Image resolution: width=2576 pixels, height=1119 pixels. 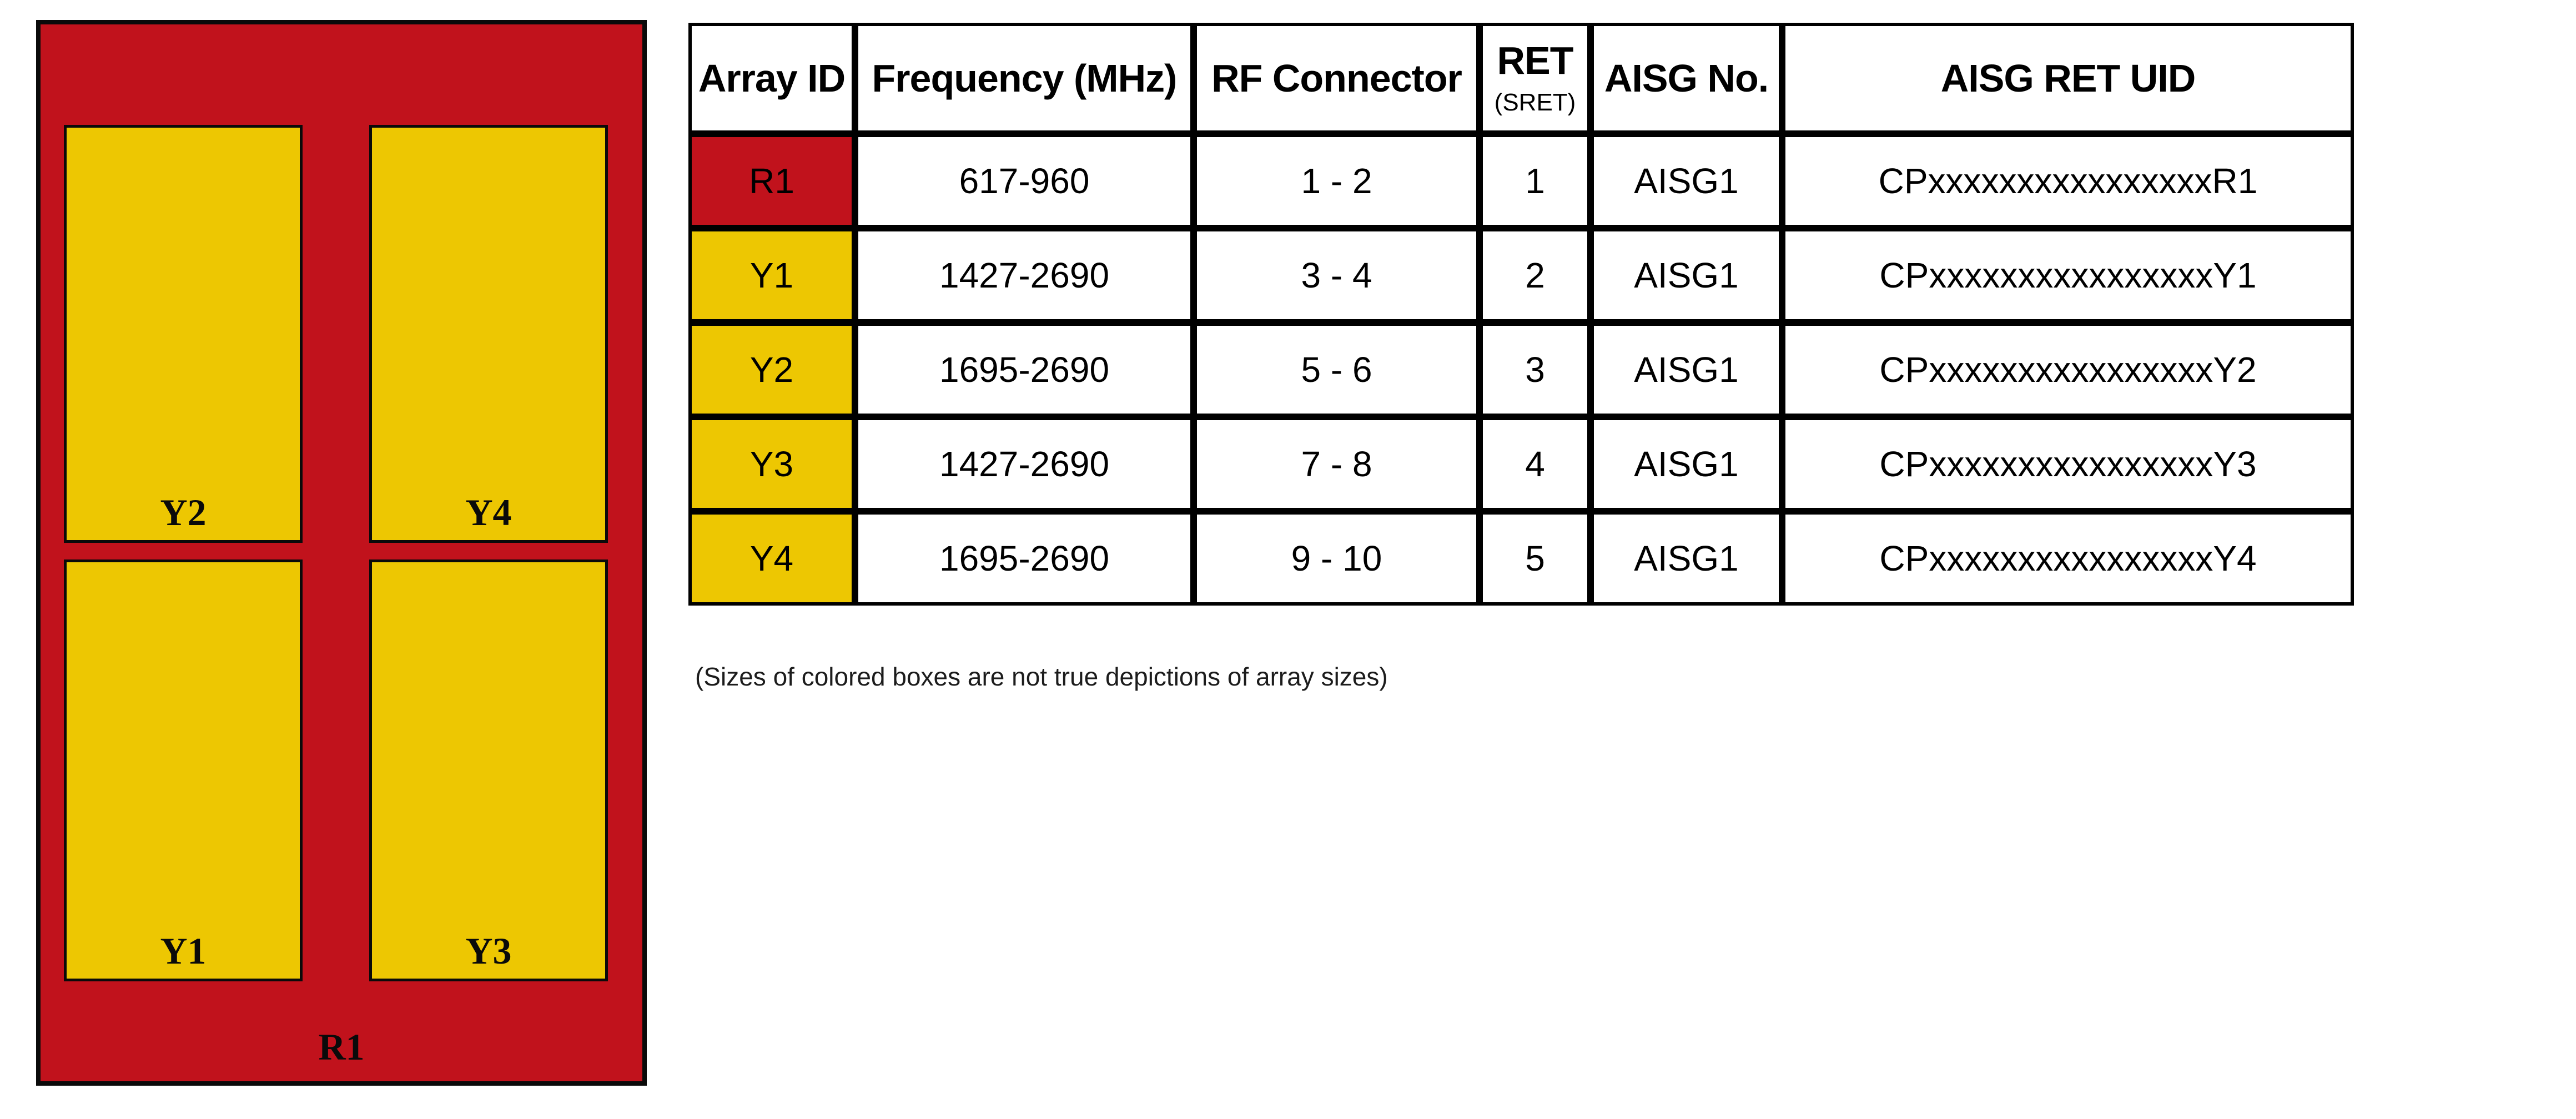 What do you see at coordinates (1337, 370) in the screenshot?
I see `cell-rf-connector: 5 - 6` at bounding box center [1337, 370].